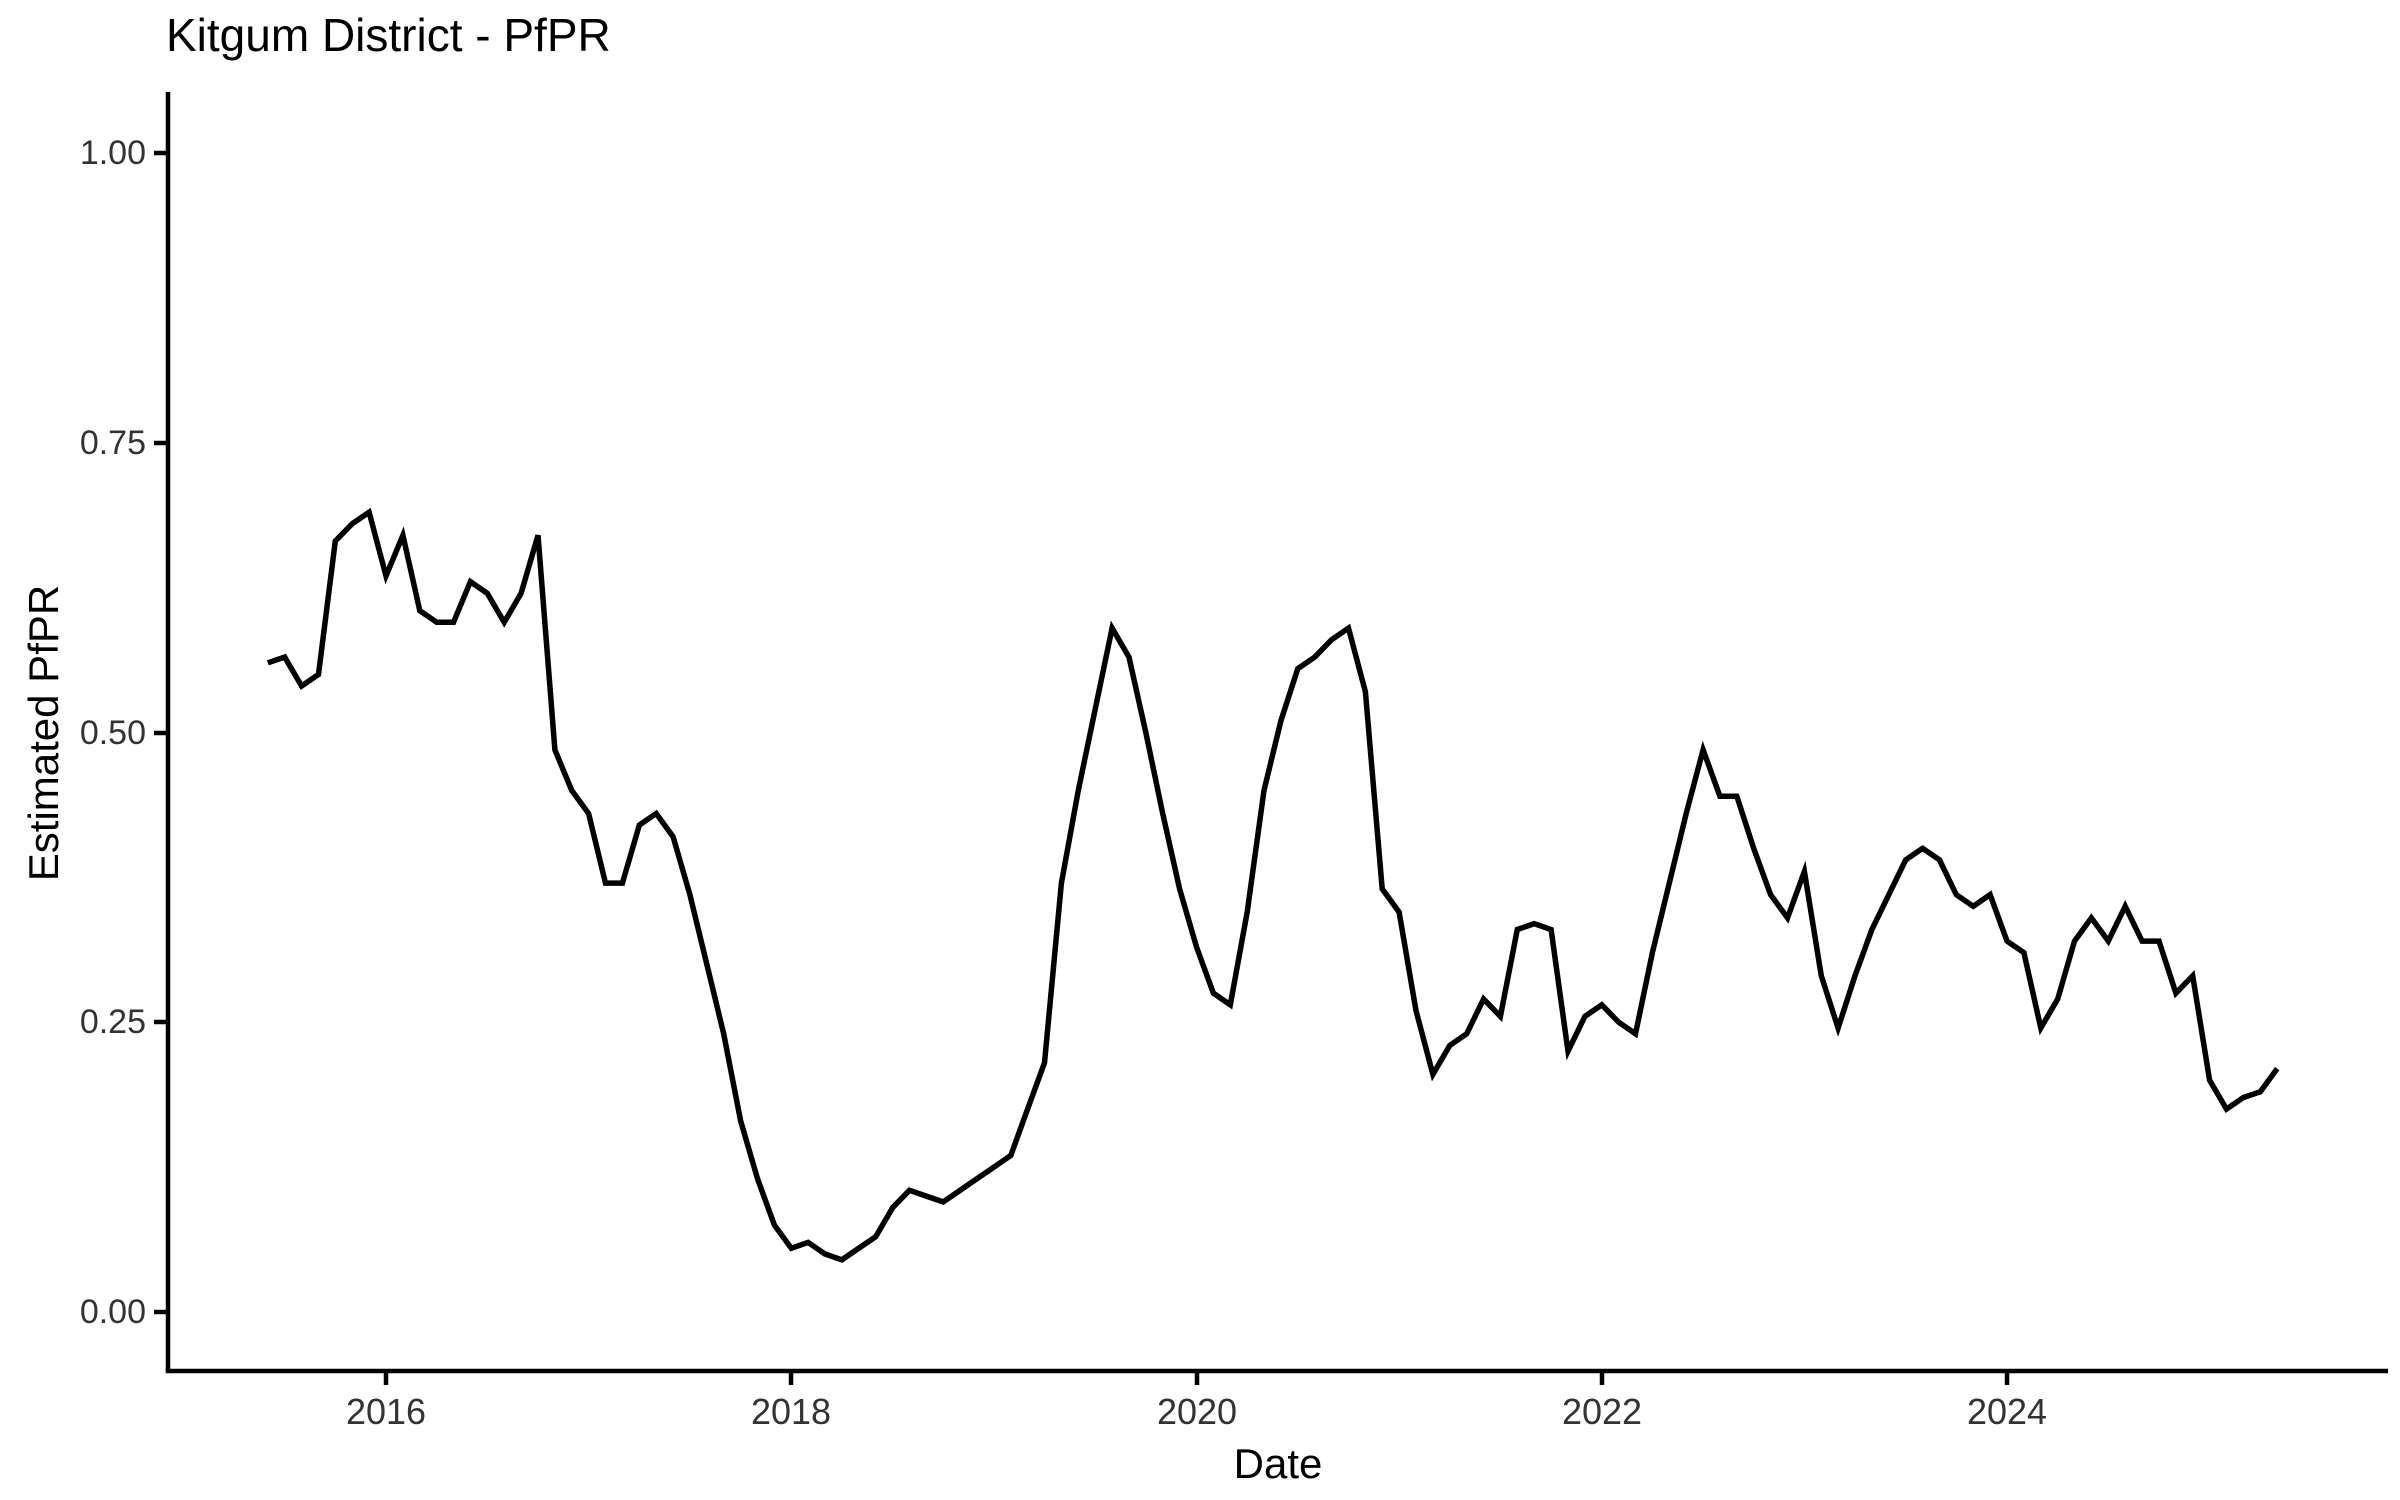  What do you see at coordinates (386, 1411) in the screenshot?
I see `x-tick-label-2016: 2016` at bounding box center [386, 1411].